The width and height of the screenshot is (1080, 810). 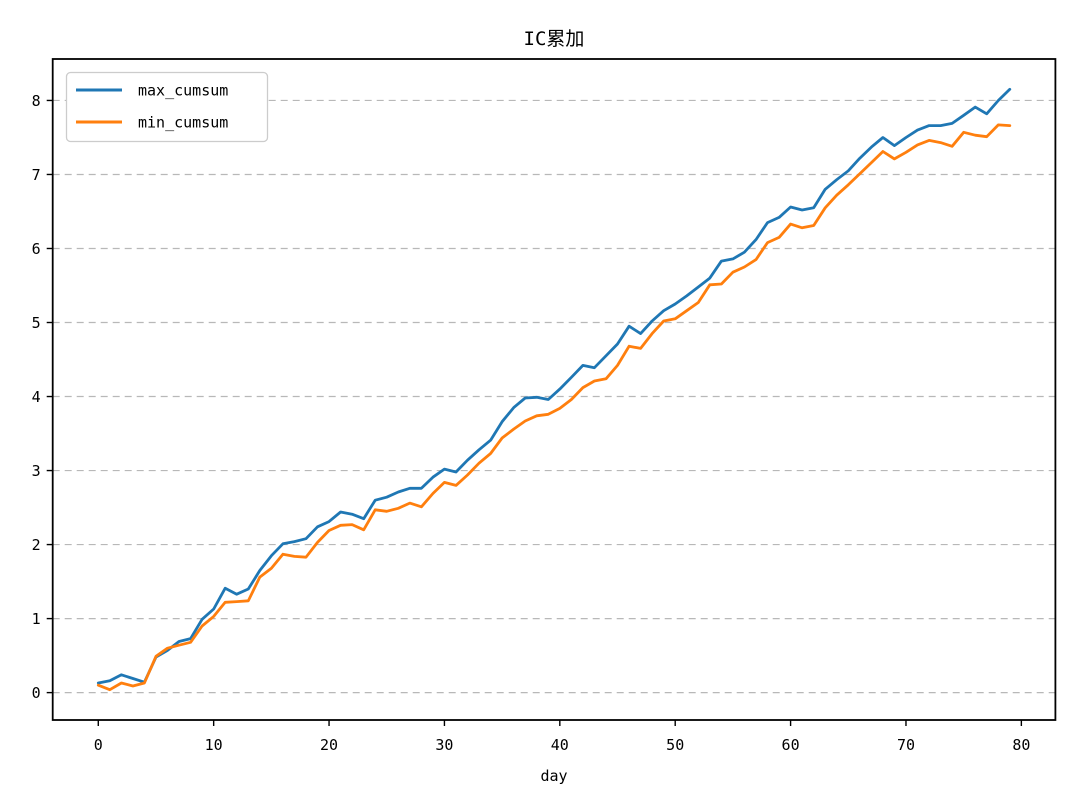 What do you see at coordinates (167, 107) in the screenshot?
I see `legend: max_cumsum min_cumsum` at bounding box center [167, 107].